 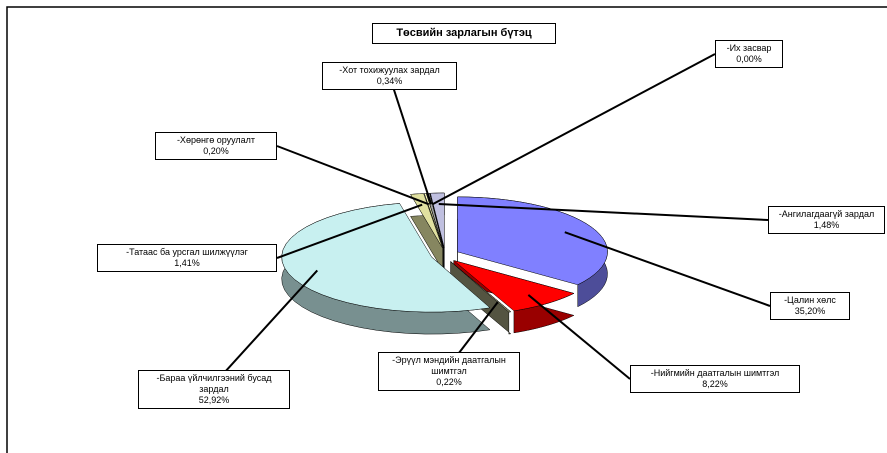 I want to click on label-value: 0,22%, so click(x=449, y=382).